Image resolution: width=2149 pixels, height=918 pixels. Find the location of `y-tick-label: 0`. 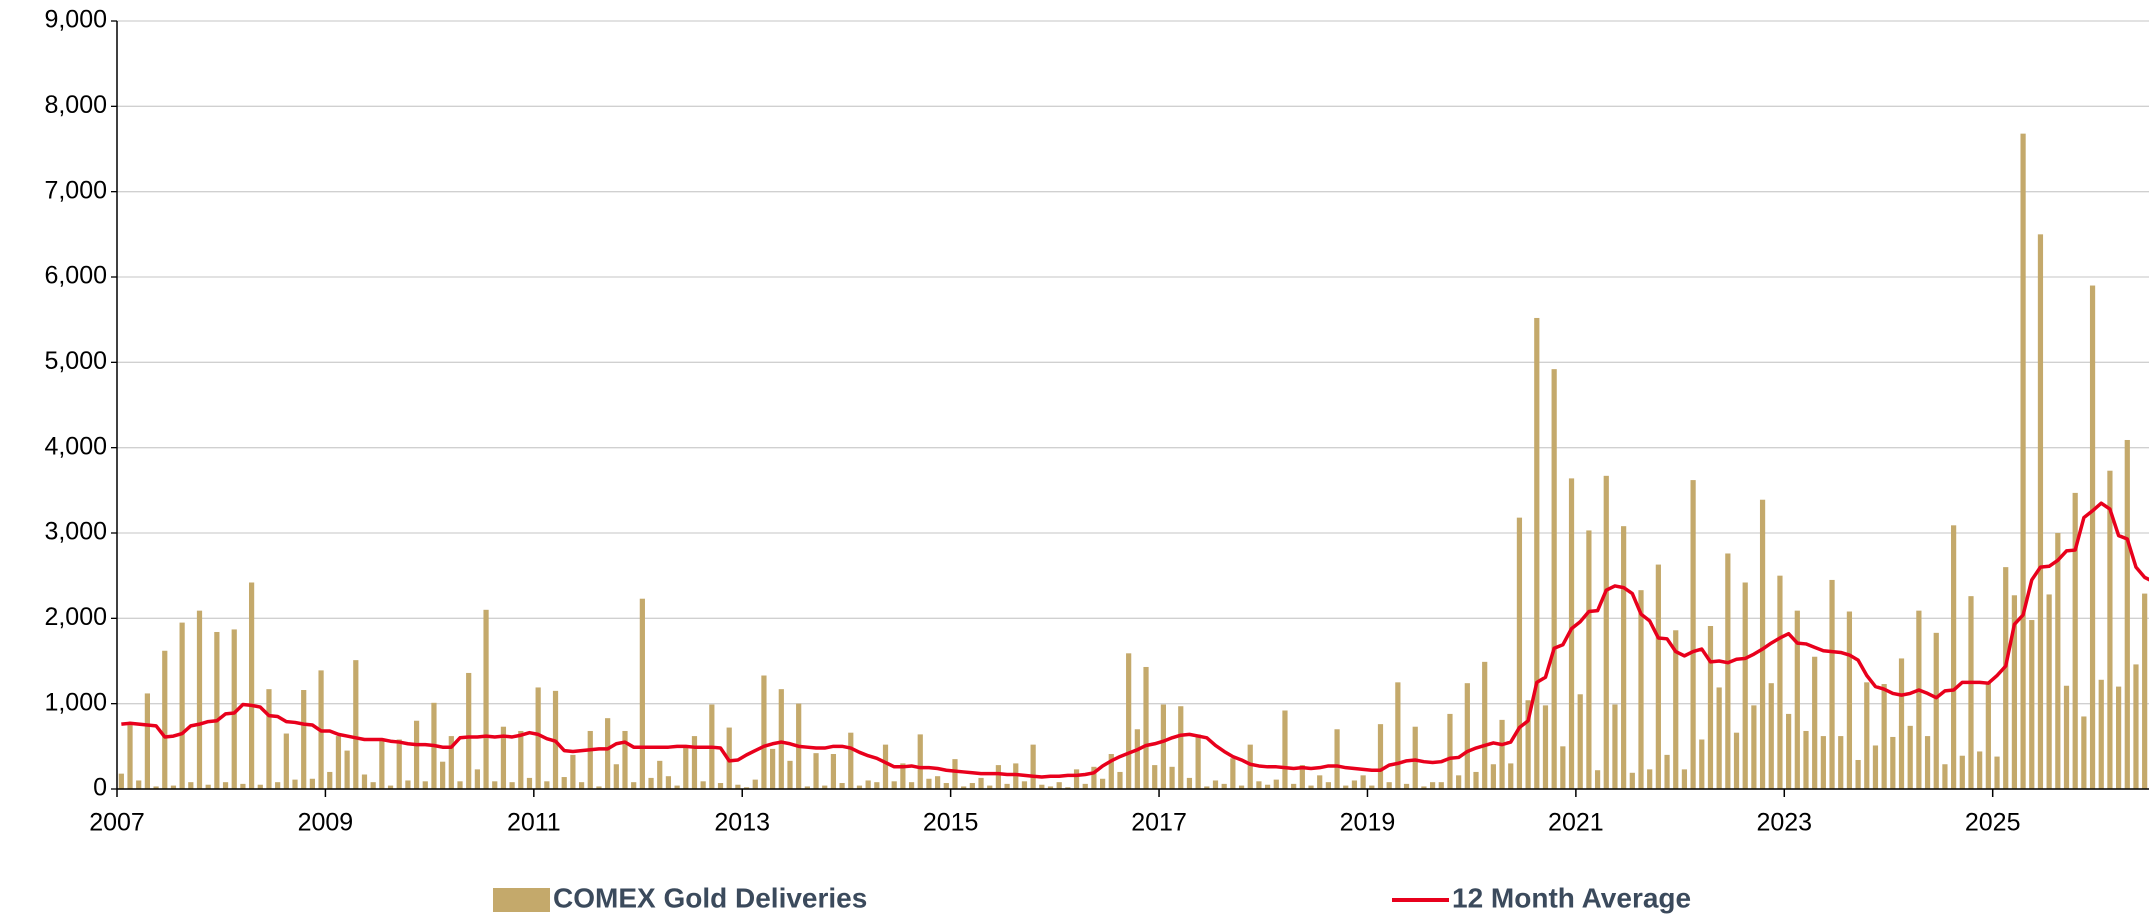

y-tick-label: 0 is located at coordinates (100, 788).